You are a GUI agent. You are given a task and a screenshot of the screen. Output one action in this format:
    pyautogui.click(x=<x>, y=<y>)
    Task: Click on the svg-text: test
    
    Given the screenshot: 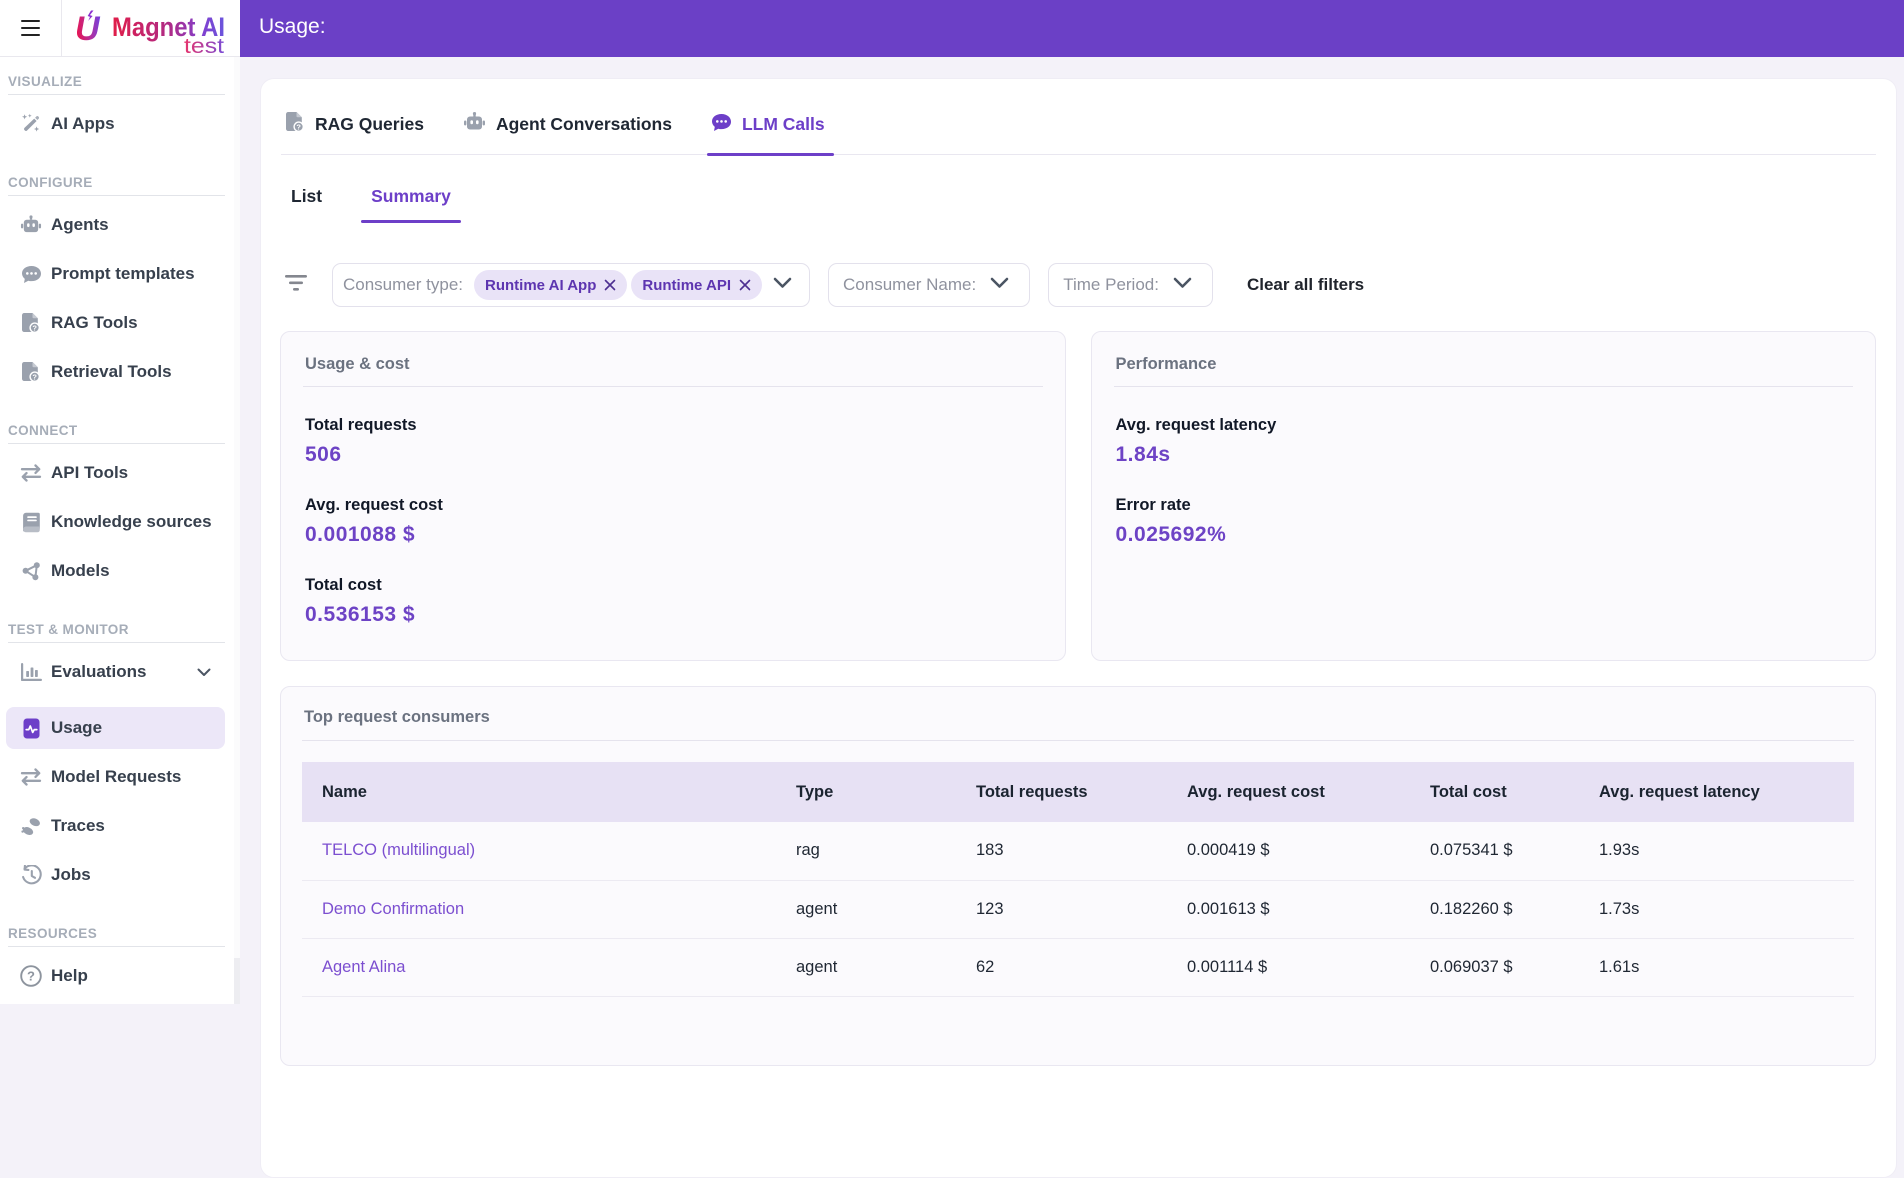 What is the action you would take?
    pyautogui.click(x=204, y=46)
    